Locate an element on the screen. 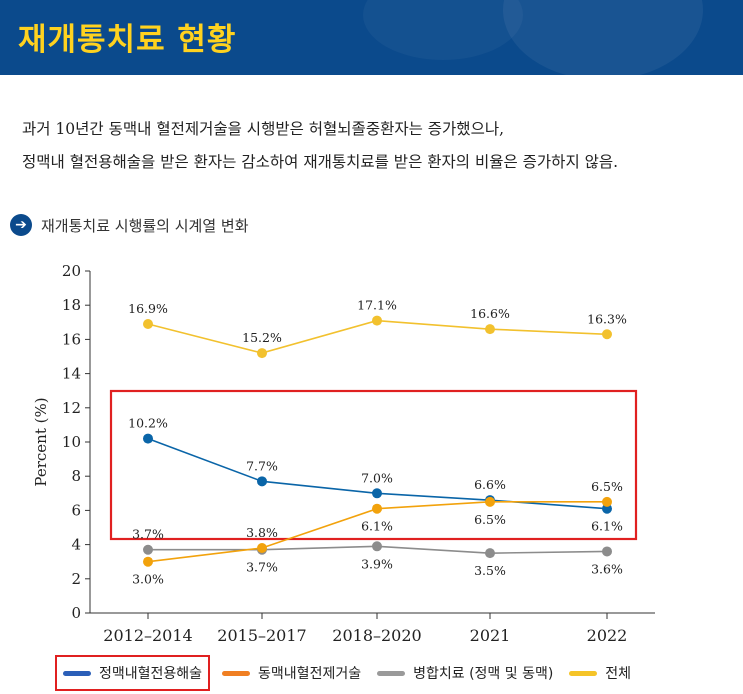 The height and width of the screenshot is (694, 743). chart-legend: 정맥내혈전용해술 동맥내혈전제거술 병합치료 (정맥 및 동맥) 전체 is located at coordinates (351, 673).